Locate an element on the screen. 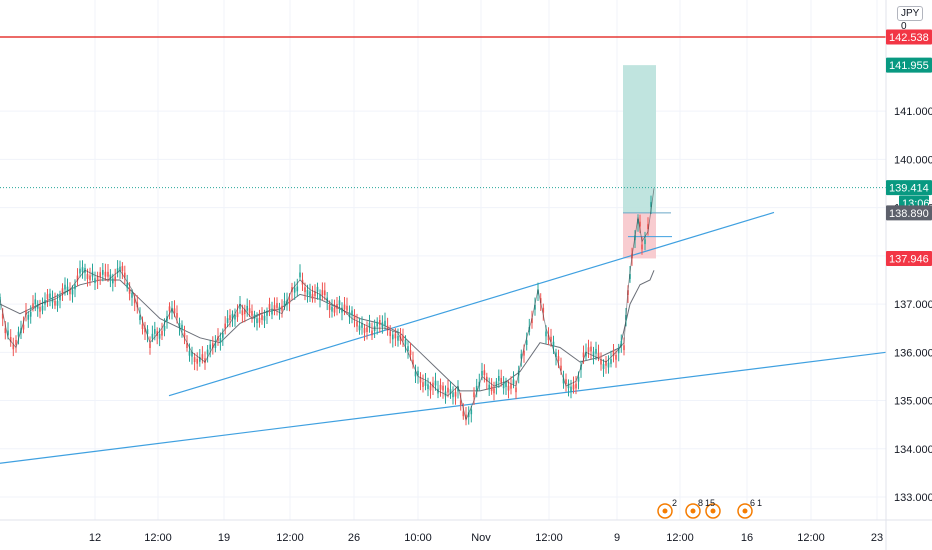  event-markers: 2 8 15 6 1 is located at coordinates (709, 508).